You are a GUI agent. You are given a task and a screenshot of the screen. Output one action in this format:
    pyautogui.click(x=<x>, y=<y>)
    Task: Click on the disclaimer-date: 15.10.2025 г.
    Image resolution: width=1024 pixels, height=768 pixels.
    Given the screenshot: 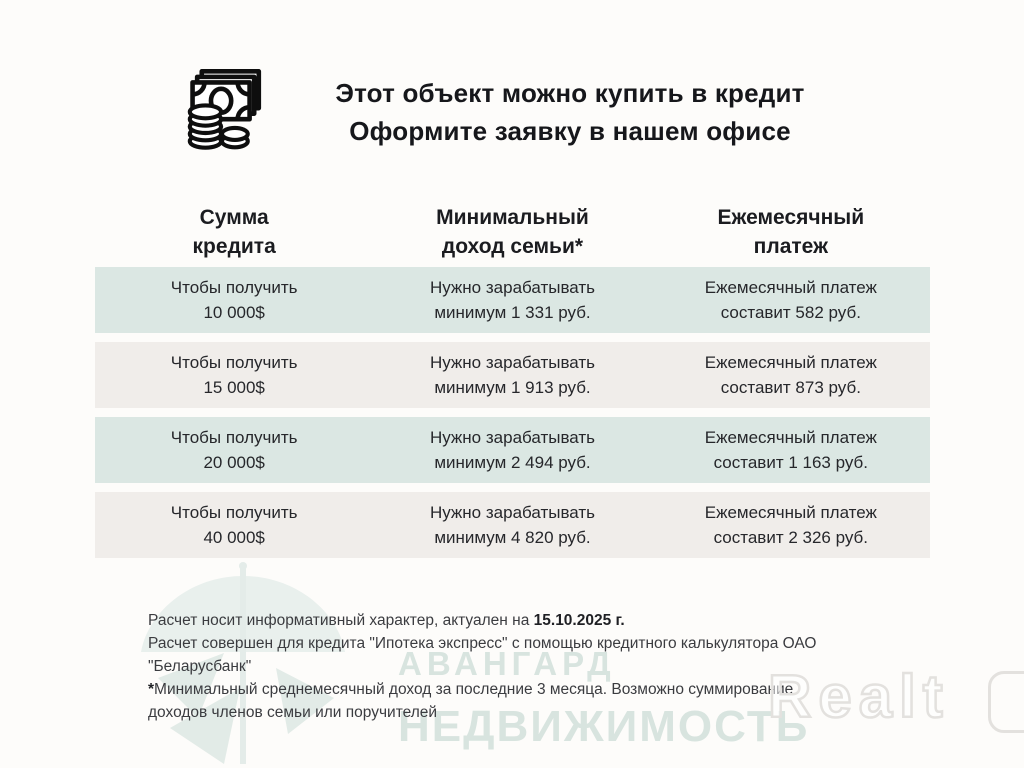 What is the action you would take?
    pyautogui.click(x=579, y=620)
    